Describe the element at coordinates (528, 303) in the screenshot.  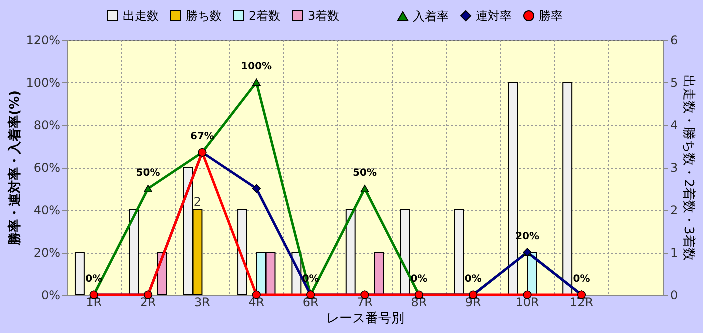
I see `x-tick-label: 10R` at that location.